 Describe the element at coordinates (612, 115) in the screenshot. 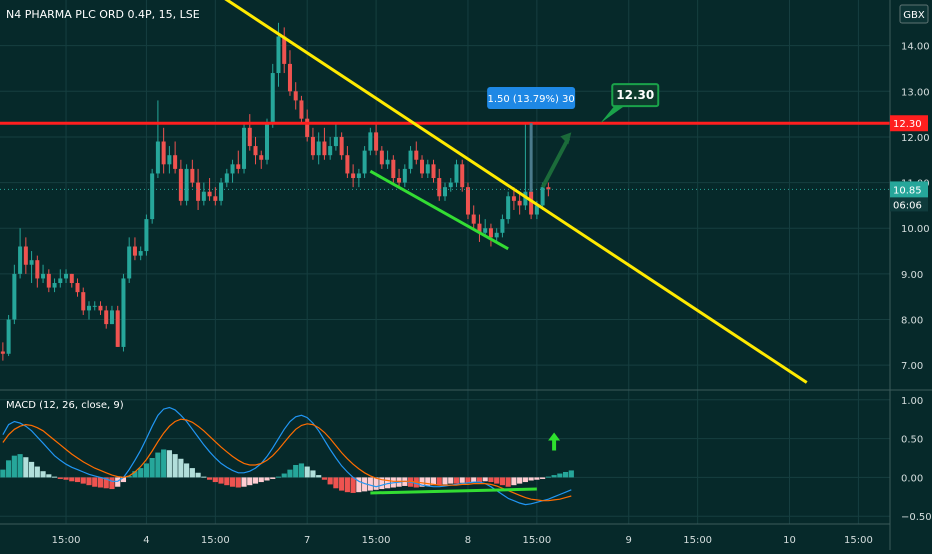

I see `target-callout-pointer` at that location.